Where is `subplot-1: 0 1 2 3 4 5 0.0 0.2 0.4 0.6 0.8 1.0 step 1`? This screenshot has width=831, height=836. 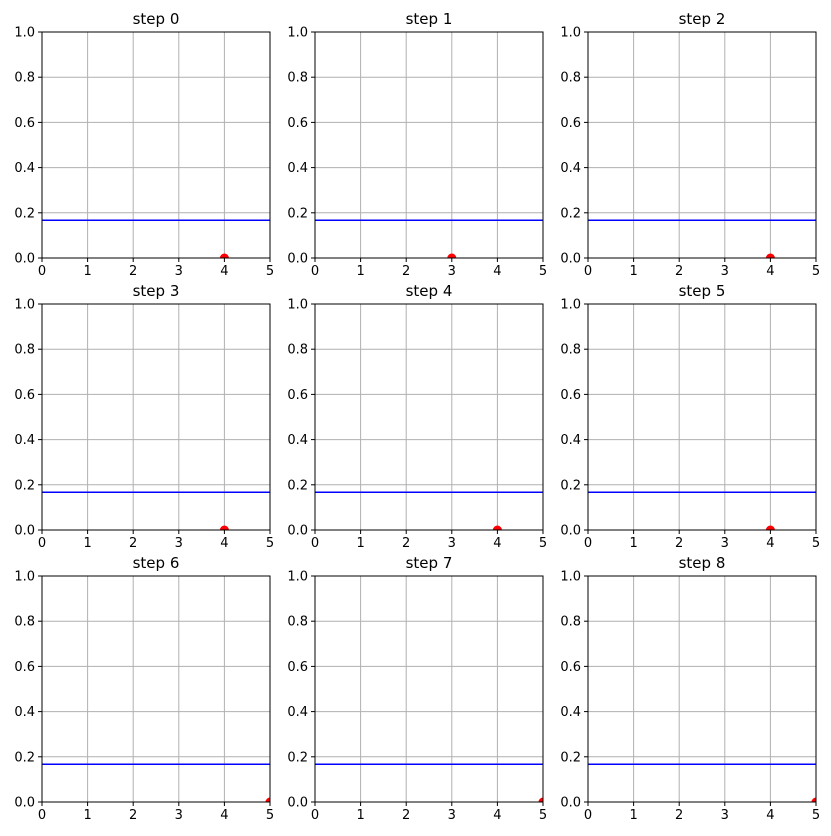
subplot-1: 0 1 2 3 4 5 0.0 0.2 0.4 0.6 0.8 1.0 step 1 is located at coordinates (417, 144).